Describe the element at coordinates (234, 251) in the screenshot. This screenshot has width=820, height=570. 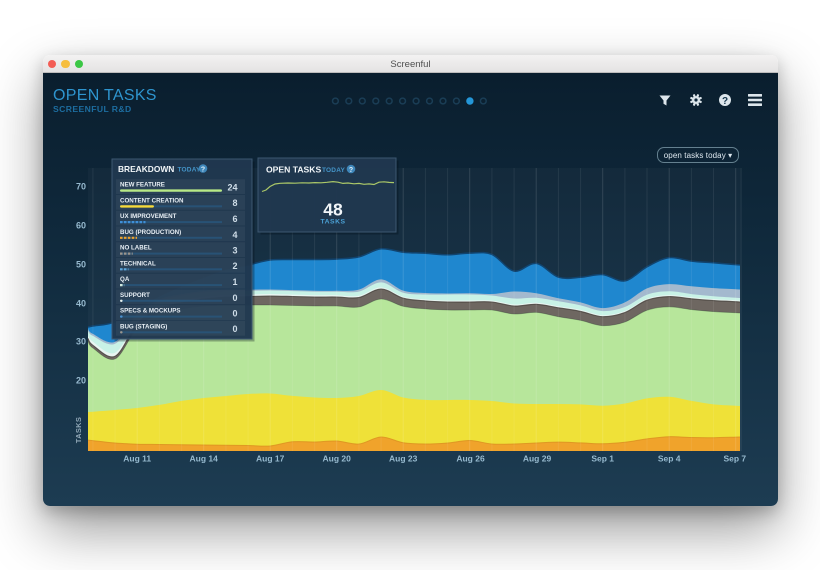
I see `svg-text: 3` at that location.